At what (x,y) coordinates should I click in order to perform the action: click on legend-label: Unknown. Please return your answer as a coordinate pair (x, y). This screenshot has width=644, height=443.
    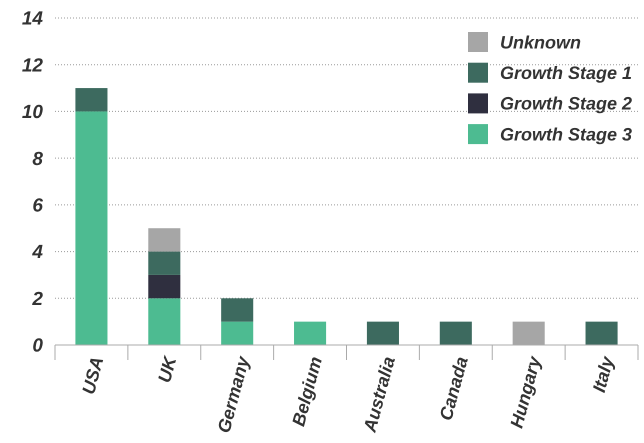
    Looking at the image, I should click on (540, 42).